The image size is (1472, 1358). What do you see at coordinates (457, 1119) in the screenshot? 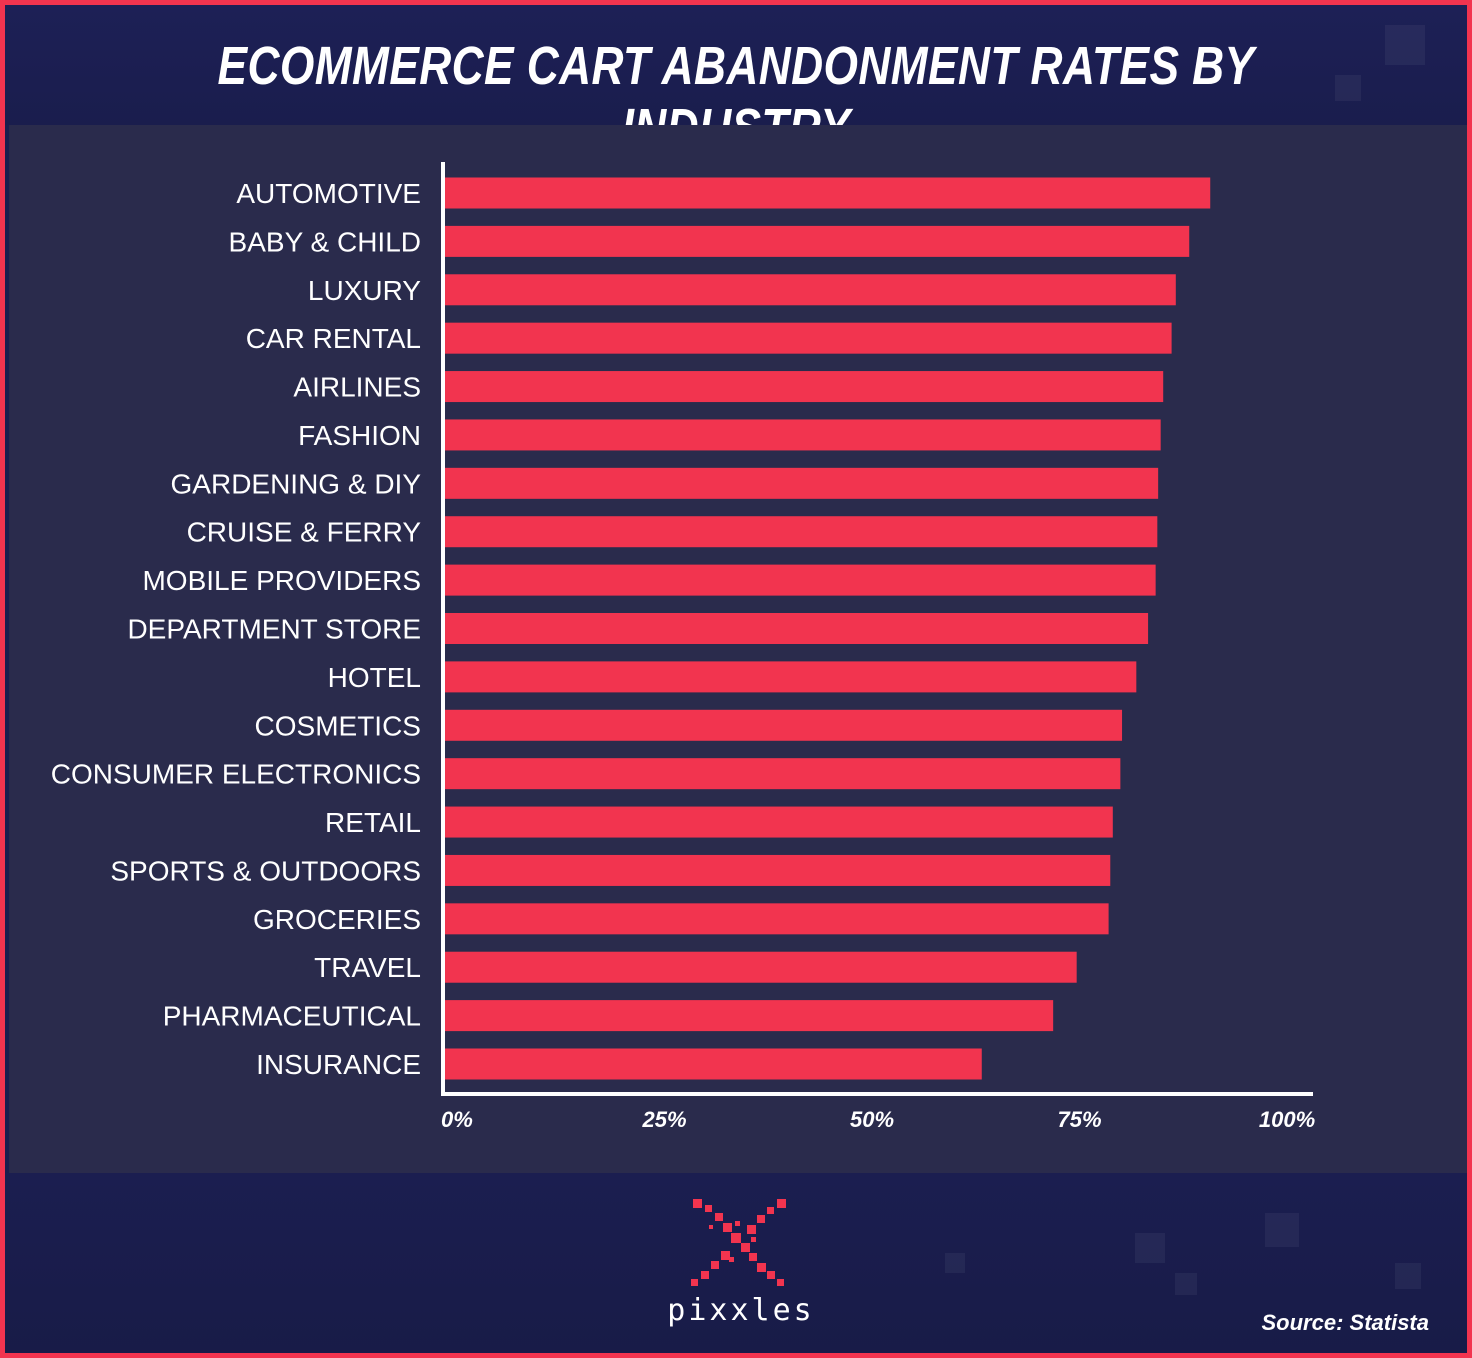
I see `x-tick-label: 0%` at bounding box center [457, 1119].